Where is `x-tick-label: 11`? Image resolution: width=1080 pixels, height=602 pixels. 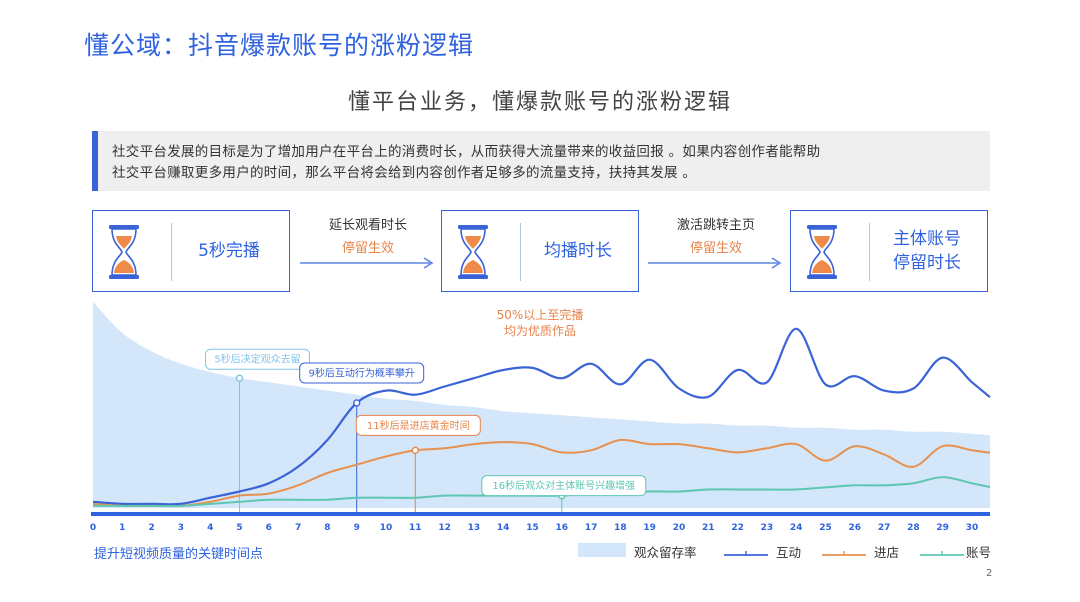 x-tick-label: 11 is located at coordinates (415, 528).